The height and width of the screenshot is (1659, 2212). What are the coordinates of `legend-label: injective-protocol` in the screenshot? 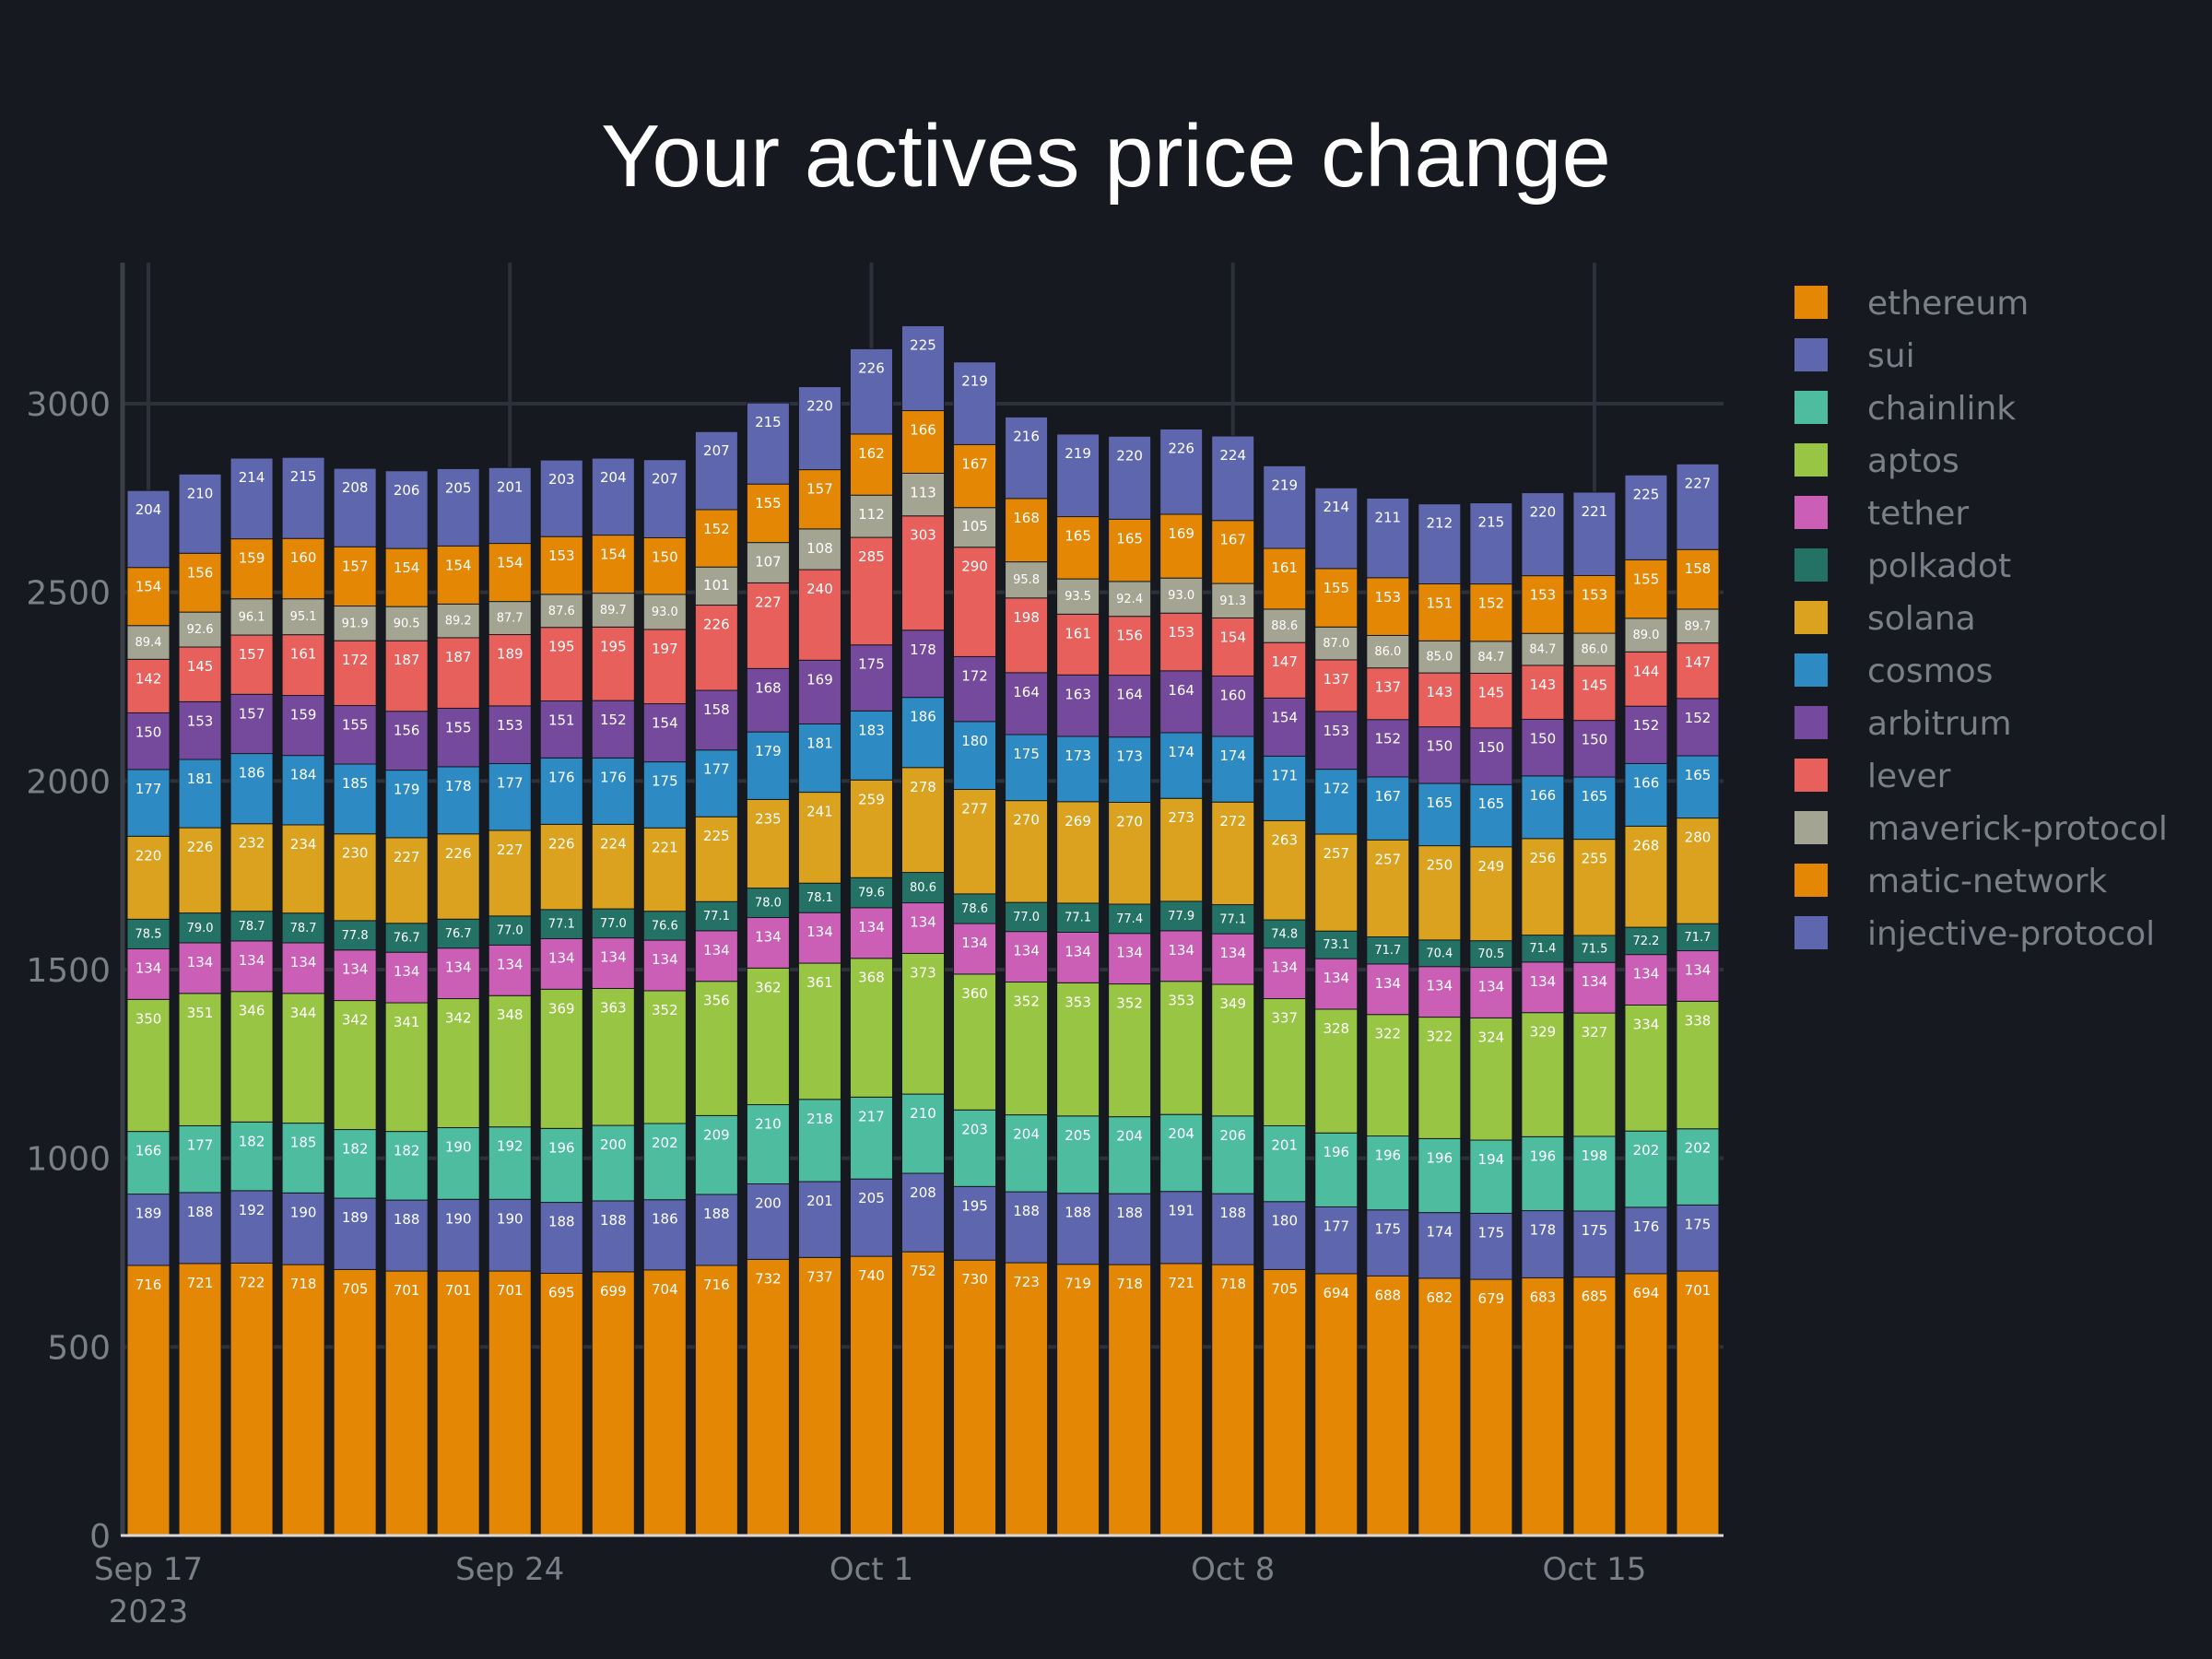 It's located at (2011, 934).